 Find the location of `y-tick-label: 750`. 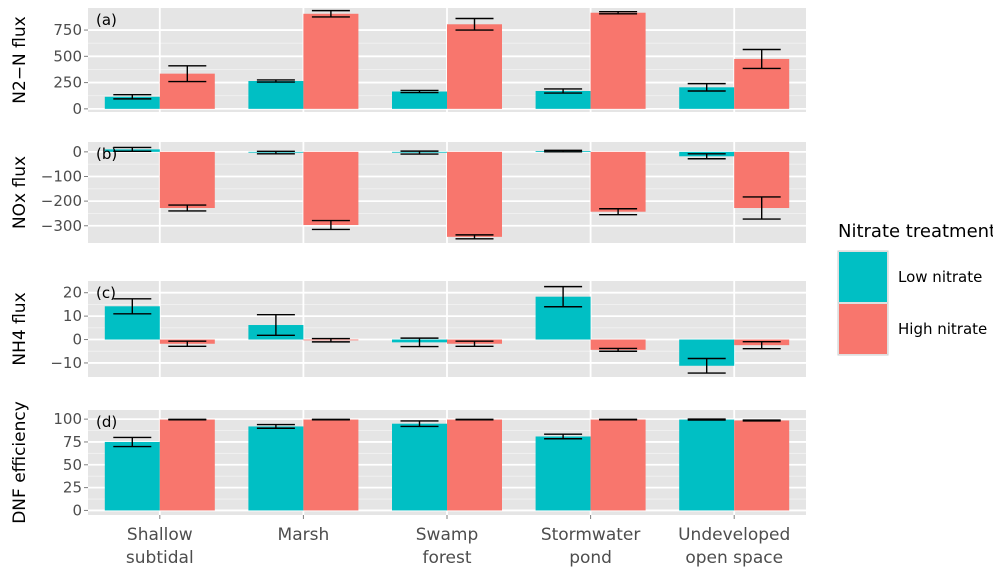

y-tick-label: 750 is located at coordinates (67, 30).